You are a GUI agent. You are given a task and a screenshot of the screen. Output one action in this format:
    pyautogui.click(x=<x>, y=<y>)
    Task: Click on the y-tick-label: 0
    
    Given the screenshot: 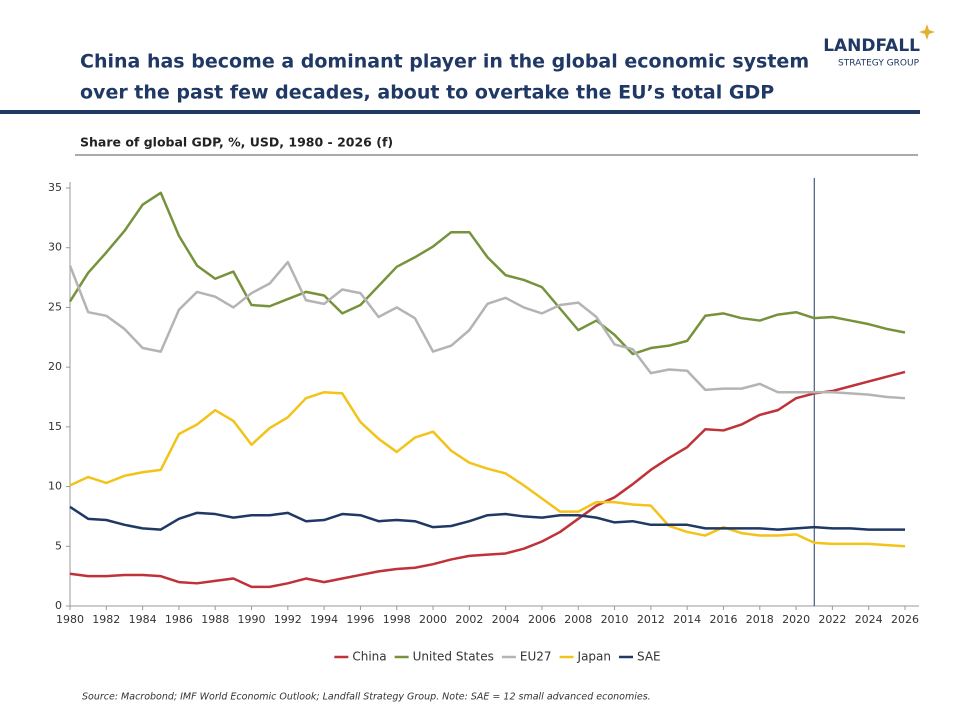 What is the action you would take?
    pyautogui.click(x=58, y=605)
    